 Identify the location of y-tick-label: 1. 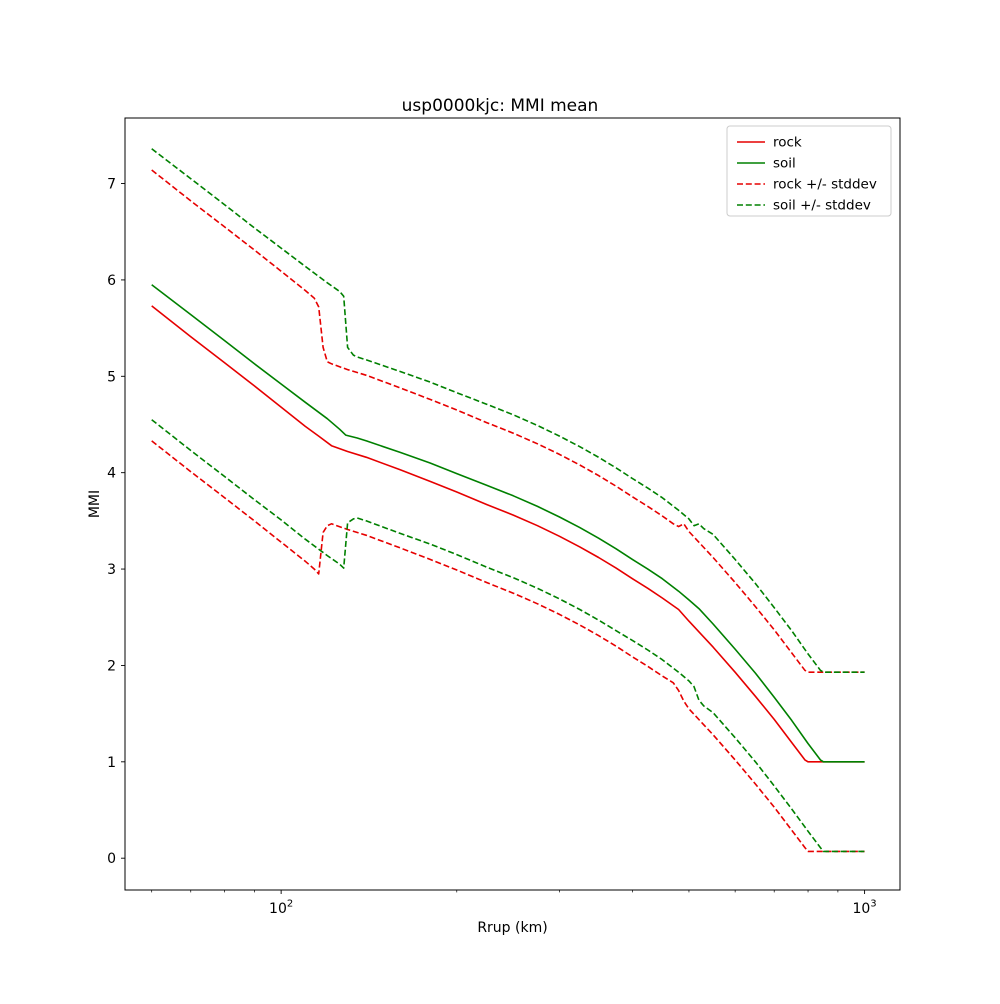
(111, 763).